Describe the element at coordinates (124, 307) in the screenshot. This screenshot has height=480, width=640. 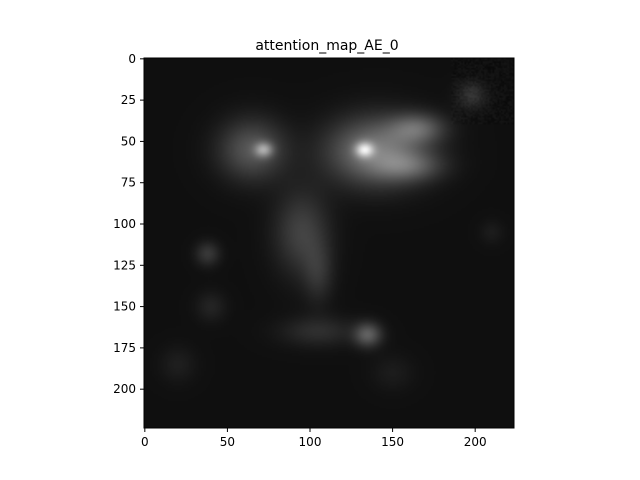
I see `y-tick-label: 150` at that location.